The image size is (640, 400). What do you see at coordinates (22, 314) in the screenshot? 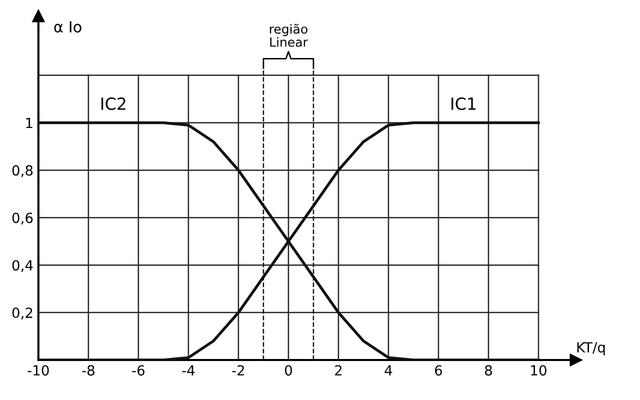
I see `y-tick-label: 0,2` at bounding box center [22, 314].